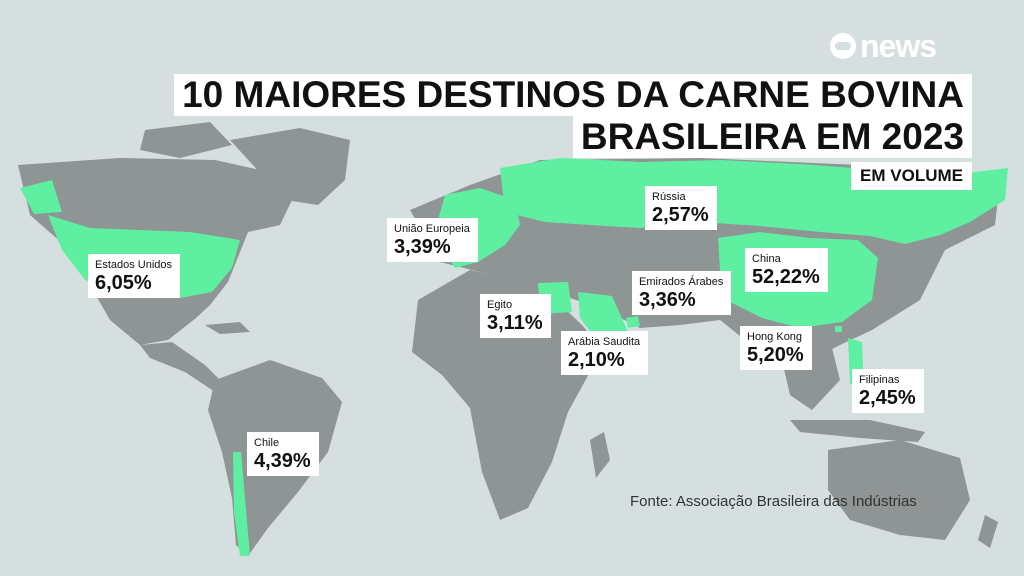  I want to click on land-central-america, so click(181, 366).